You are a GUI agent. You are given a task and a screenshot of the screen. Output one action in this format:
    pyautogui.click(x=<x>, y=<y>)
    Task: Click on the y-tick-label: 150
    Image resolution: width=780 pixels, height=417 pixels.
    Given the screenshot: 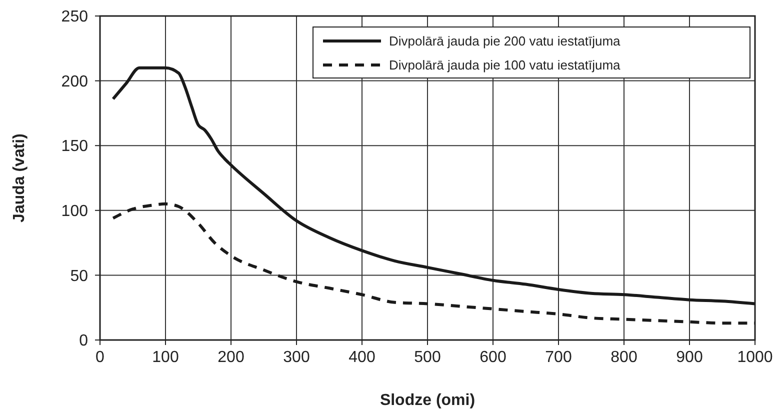 What is the action you would take?
    pyautogui.click(x=74, y=147)
    